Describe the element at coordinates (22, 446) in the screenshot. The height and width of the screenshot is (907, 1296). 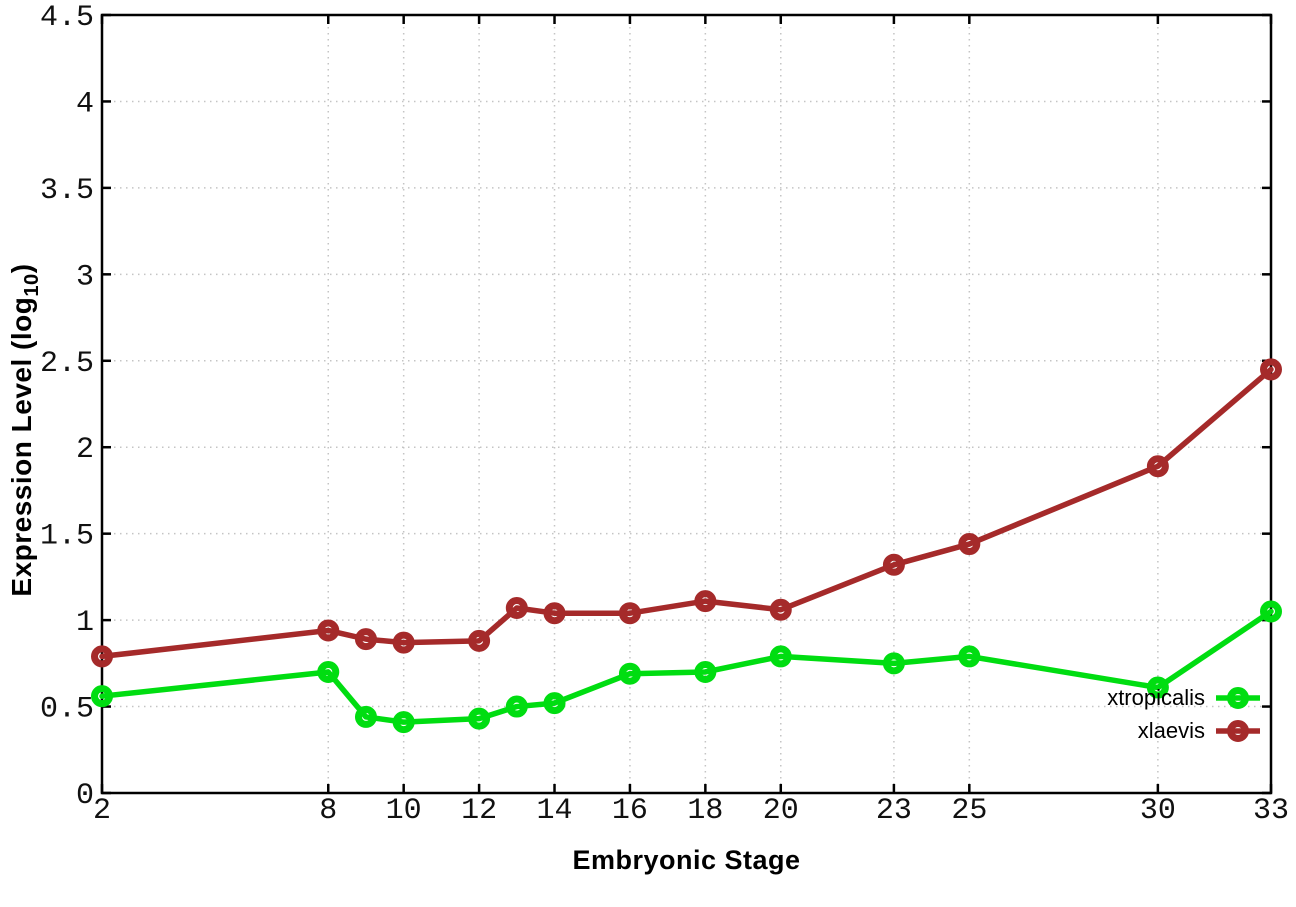
I see `y-axis-title-text: Expression Level (log` at that location.